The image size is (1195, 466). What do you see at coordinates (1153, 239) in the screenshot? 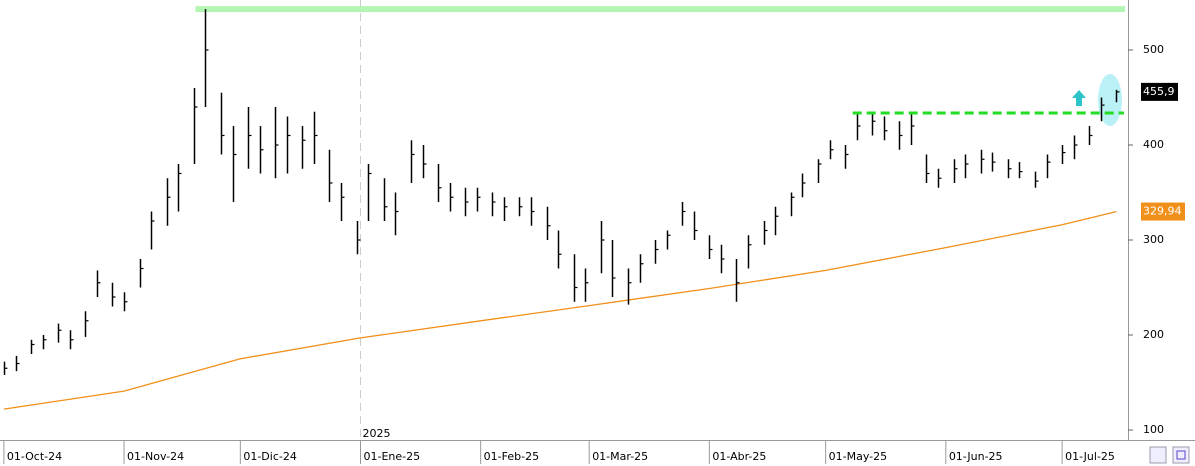
I see `y-tick-label: 300` at bounding box center [1153, 239].